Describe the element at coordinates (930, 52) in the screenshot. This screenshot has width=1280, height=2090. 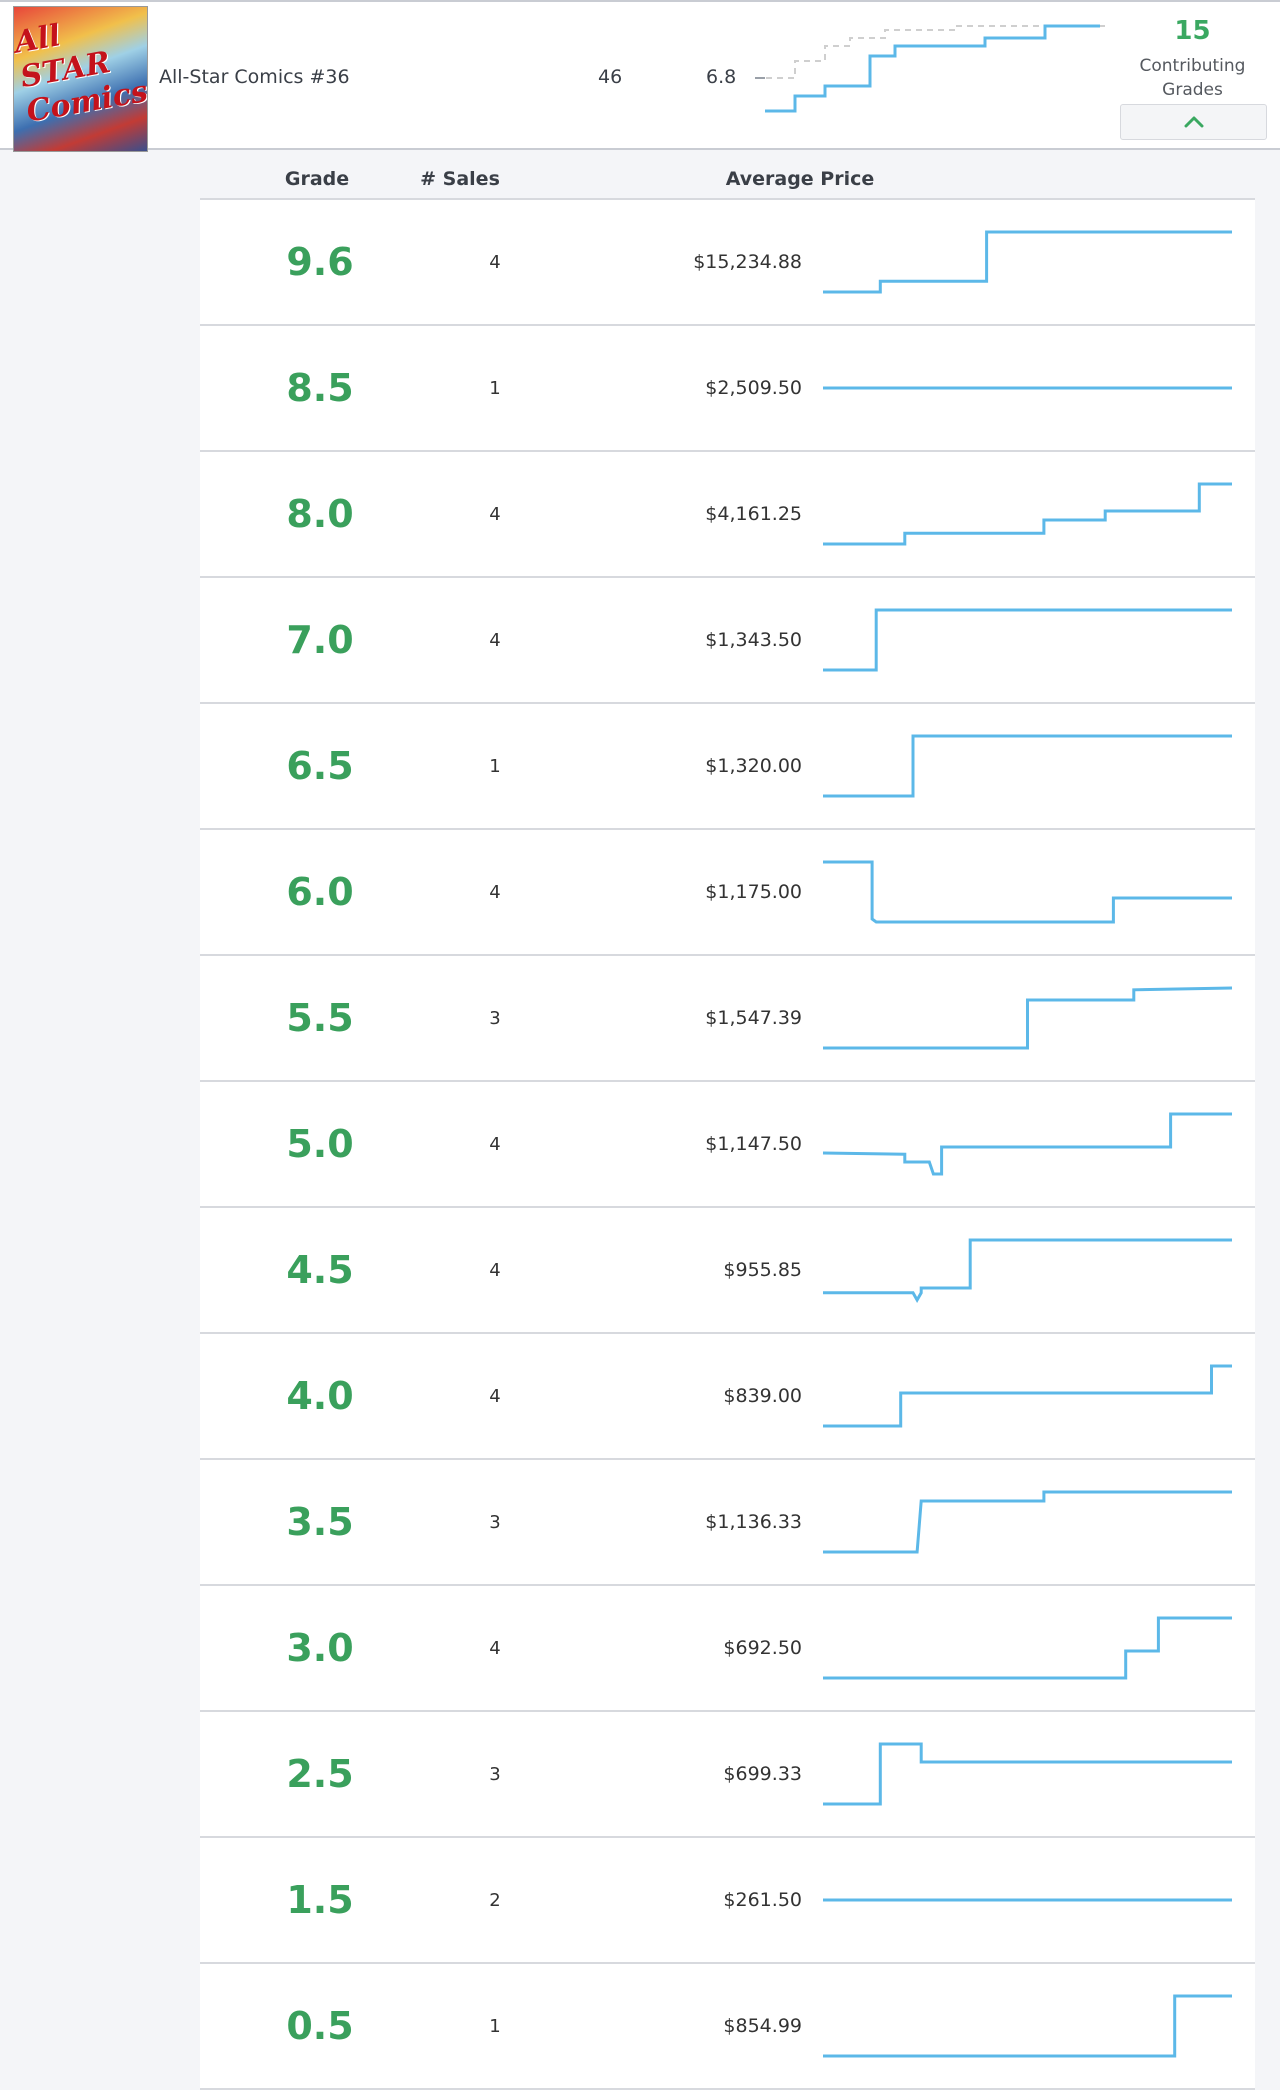
I see `summary-reference-line` at that location.